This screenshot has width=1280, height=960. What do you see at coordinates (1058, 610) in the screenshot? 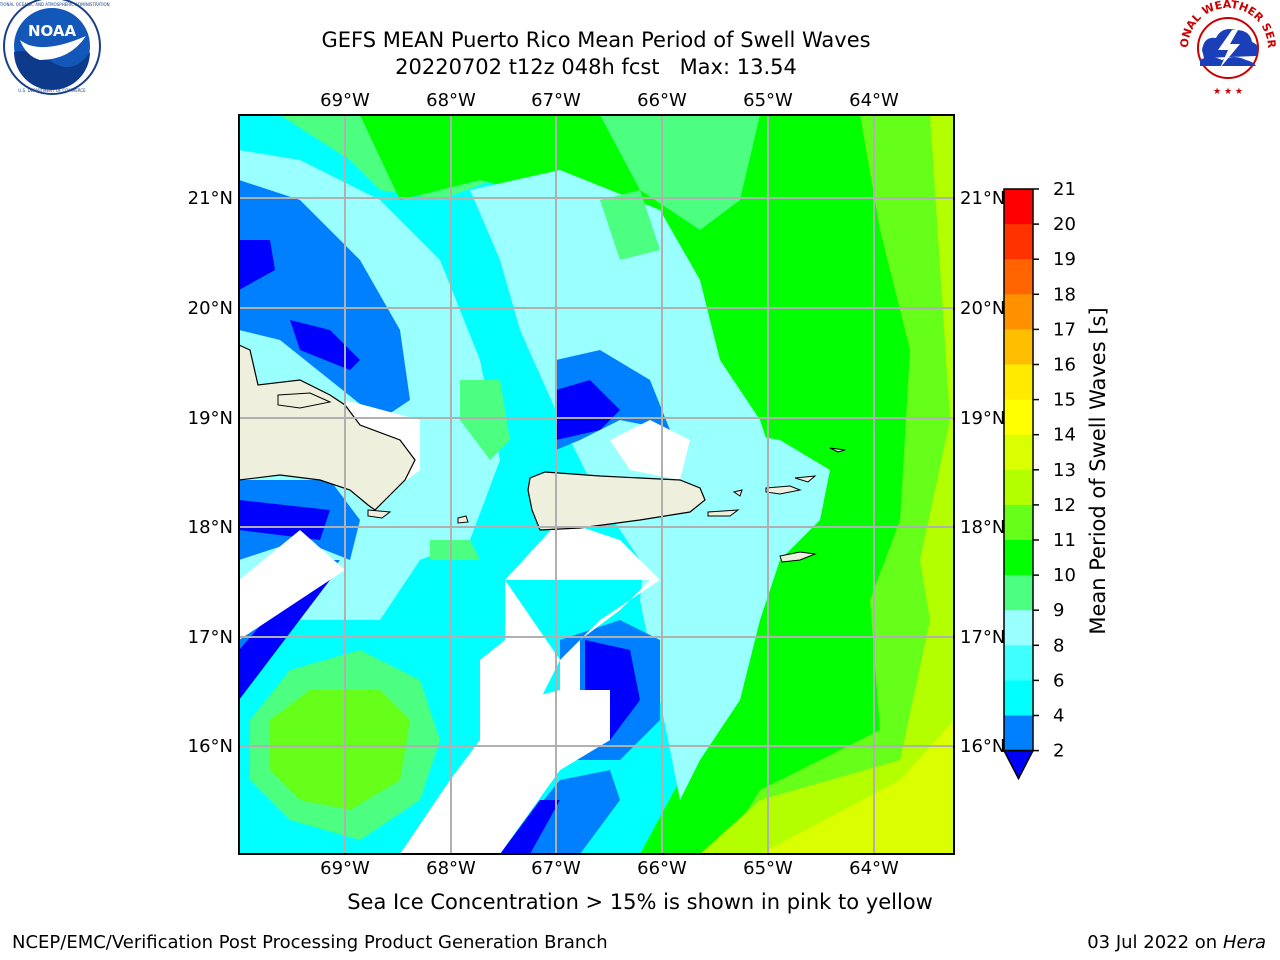
I see `colorbar-tick-label: 9` at bounding box center [1058, 610].